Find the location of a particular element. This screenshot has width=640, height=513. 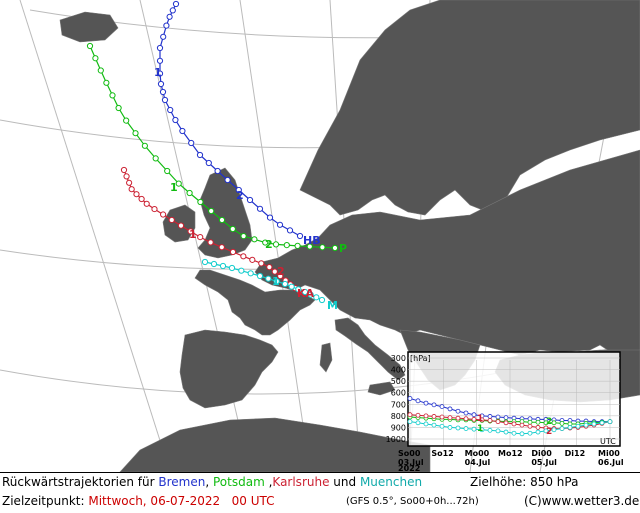

caption-target-height: Zielhöhe: 850 hPa is located at coordinates (524, 482).